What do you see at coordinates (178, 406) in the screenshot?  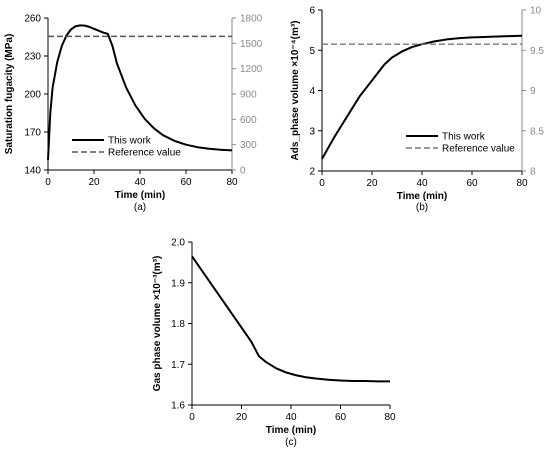 I see `panel-c-y-tick-label: 1.6` at bounding box center [178, 406].